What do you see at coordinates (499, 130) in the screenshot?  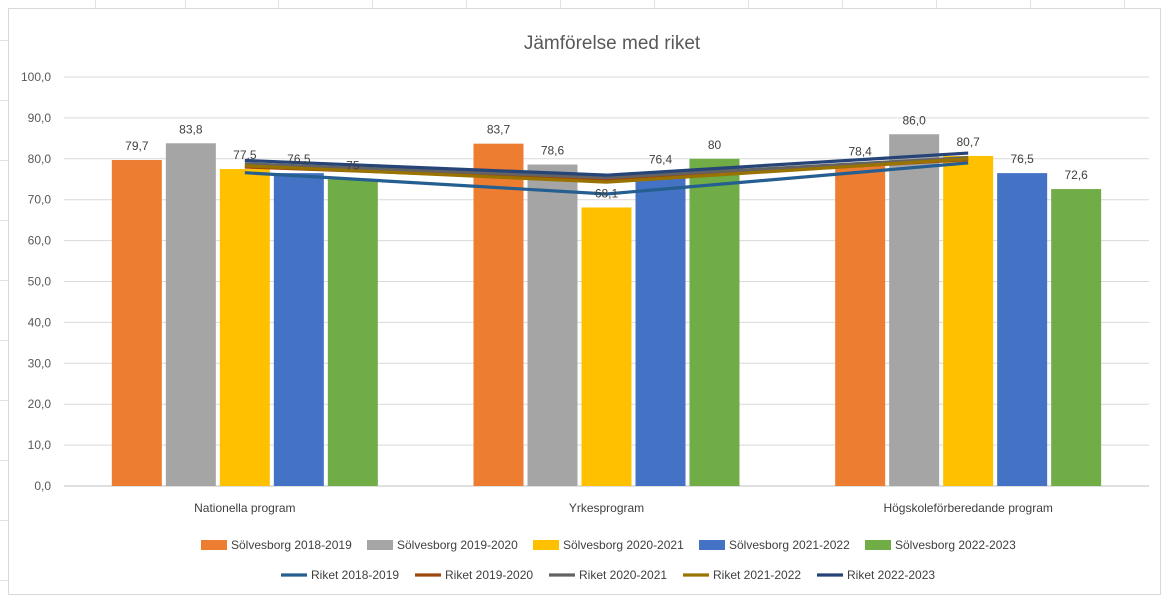 I see `data-label: 83,7` at bounding box center [499, 130].